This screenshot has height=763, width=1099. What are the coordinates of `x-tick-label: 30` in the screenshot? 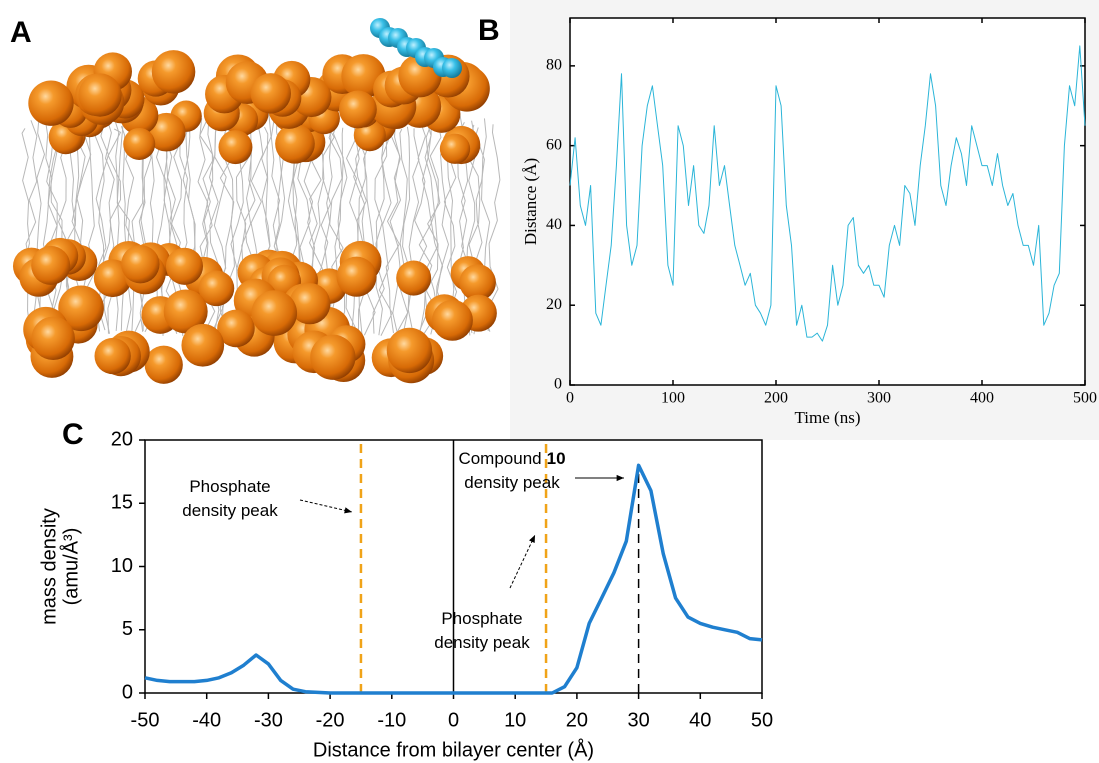 It's located at (638, 720).